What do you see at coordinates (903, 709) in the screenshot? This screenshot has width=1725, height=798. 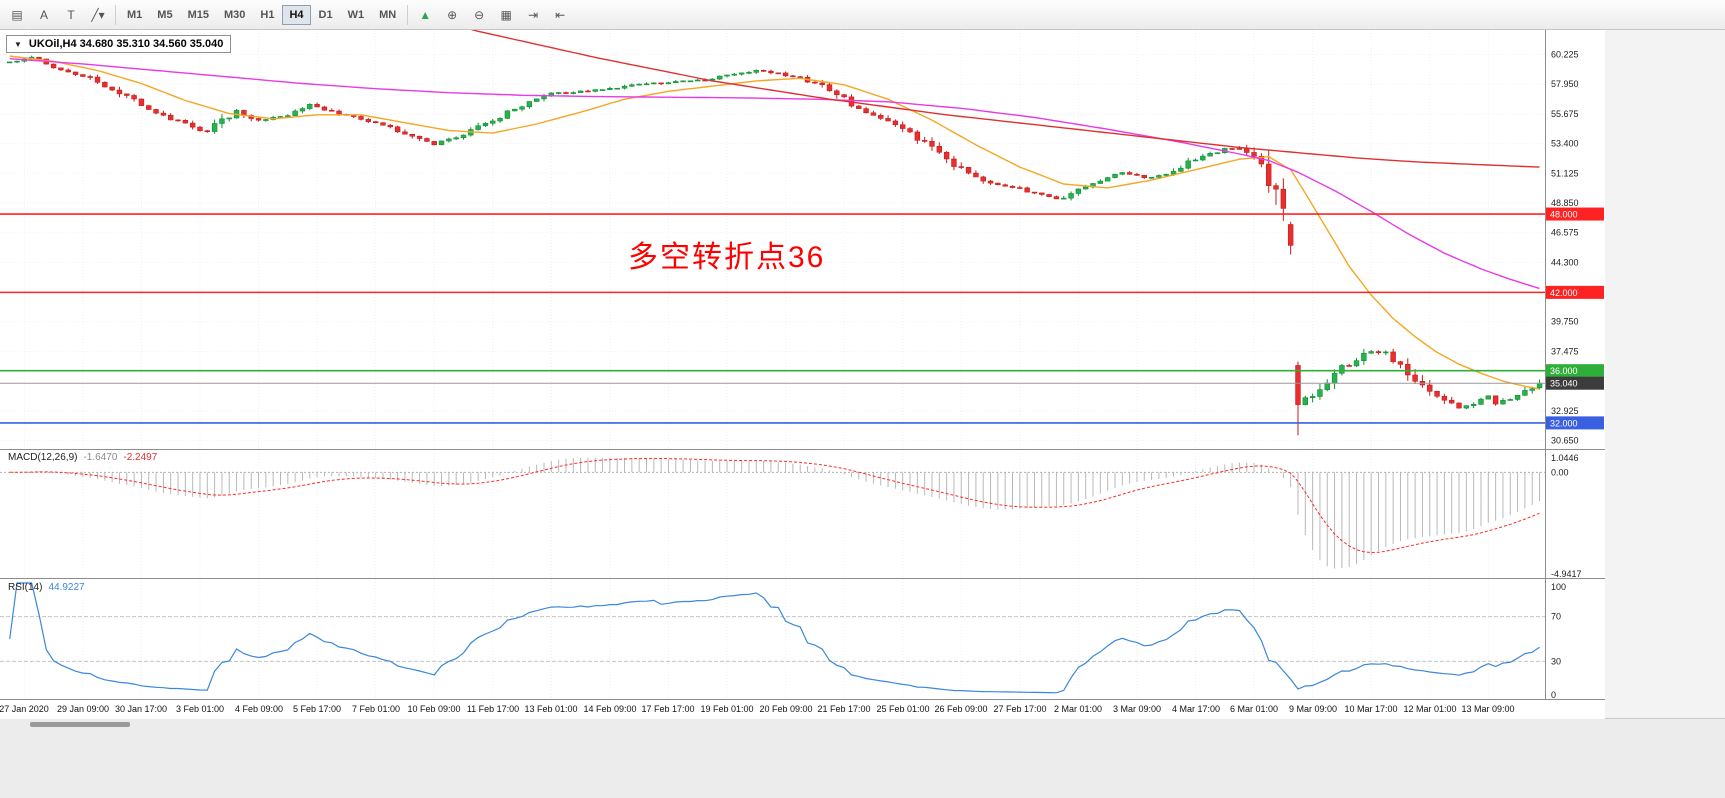 I see `time-label: 25 Feb 01:00` at bounding box center [903, 709].